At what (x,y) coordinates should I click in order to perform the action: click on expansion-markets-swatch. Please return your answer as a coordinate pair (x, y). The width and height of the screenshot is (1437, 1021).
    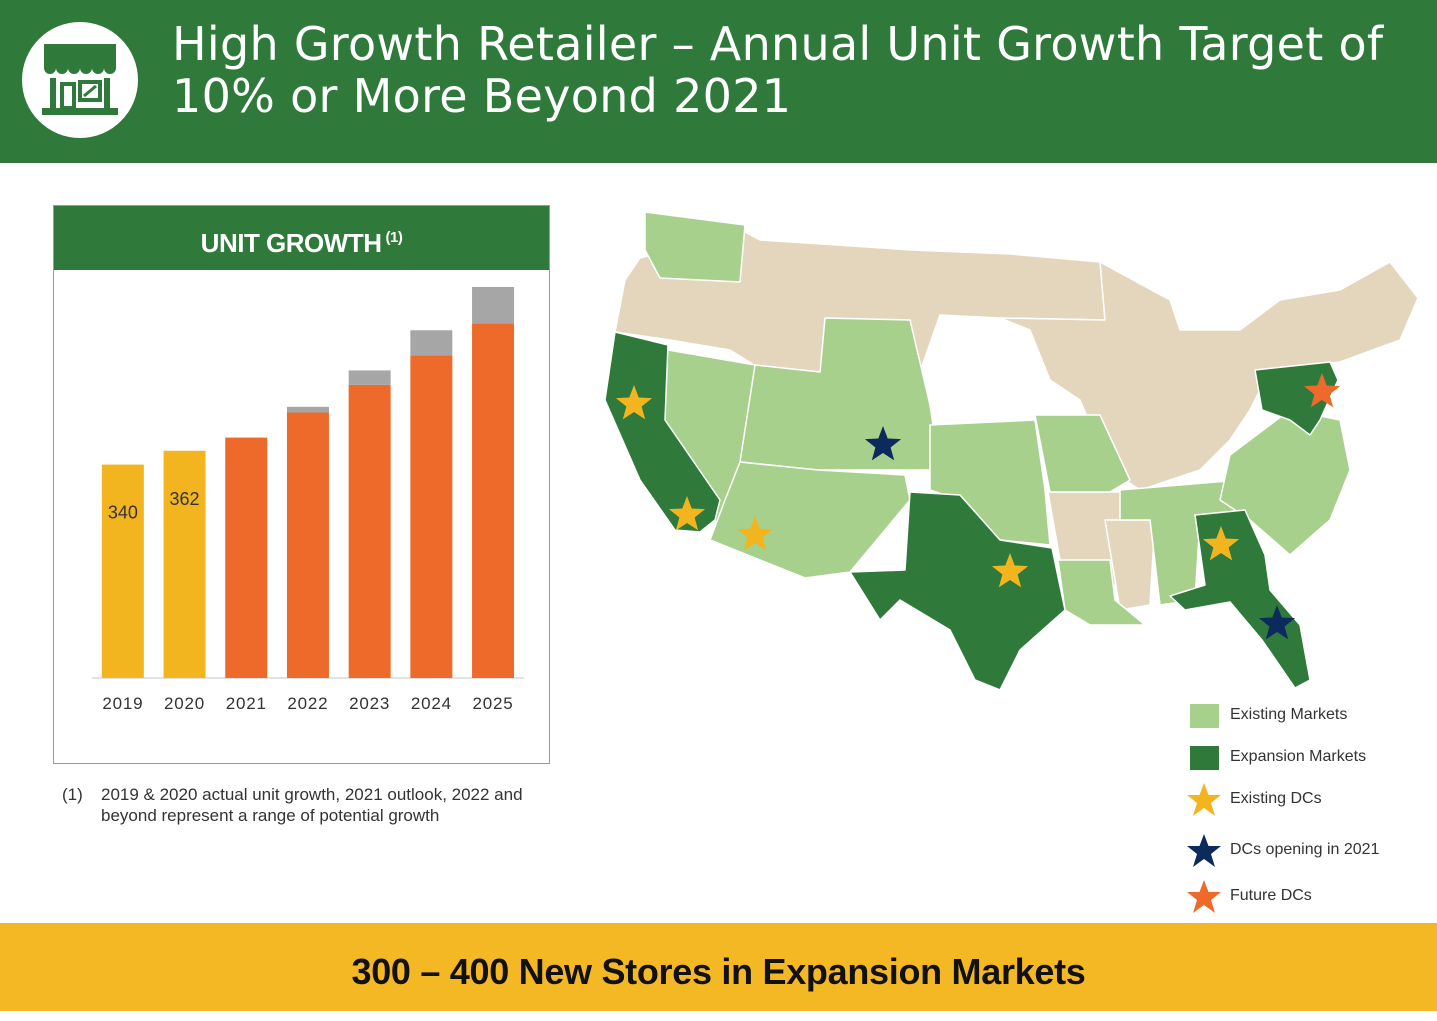
    Looking at the image, I should click on (1204, 758).